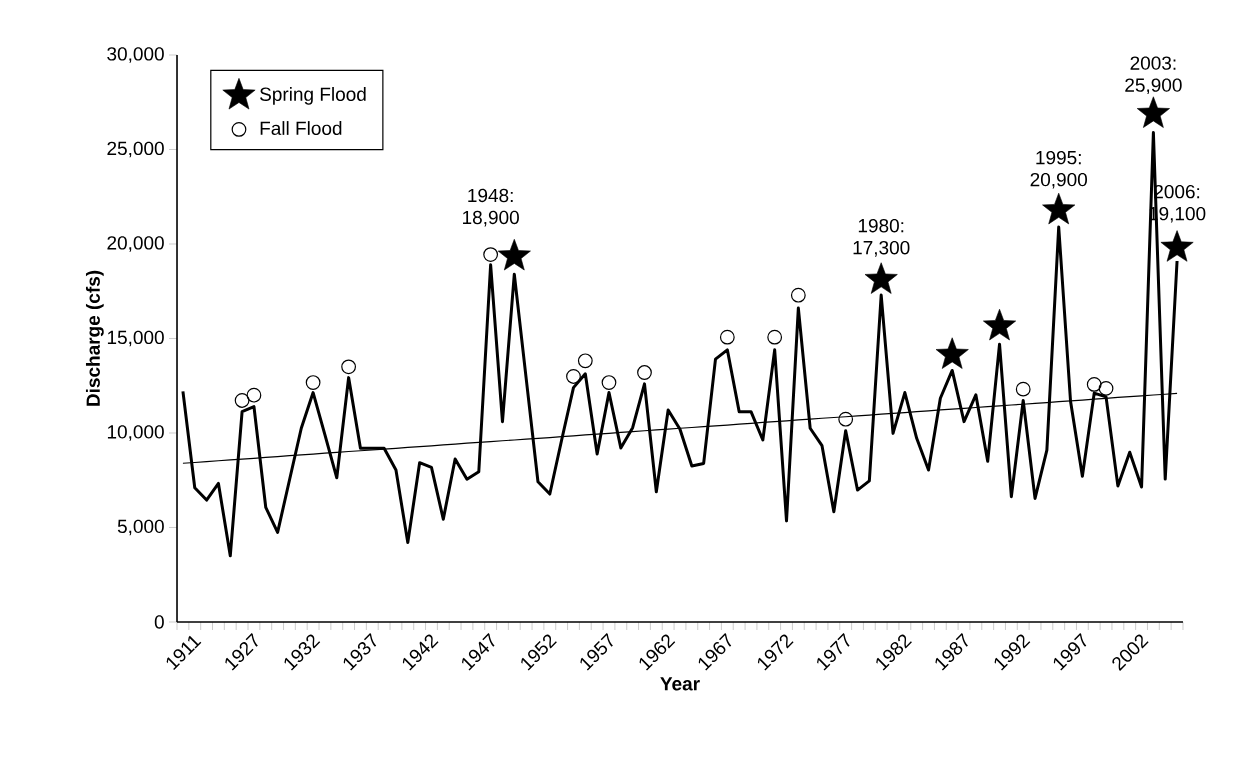 The height and width of the screenshot is (761, 1249). I want to click on annotation: 1948: 18,900, so click(491, 207).